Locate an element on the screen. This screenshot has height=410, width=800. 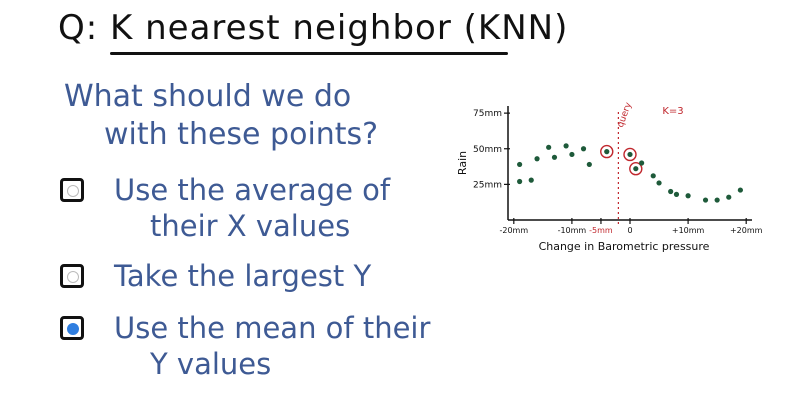
option-label-line-2: Y values is located at coordinates (211, 364).